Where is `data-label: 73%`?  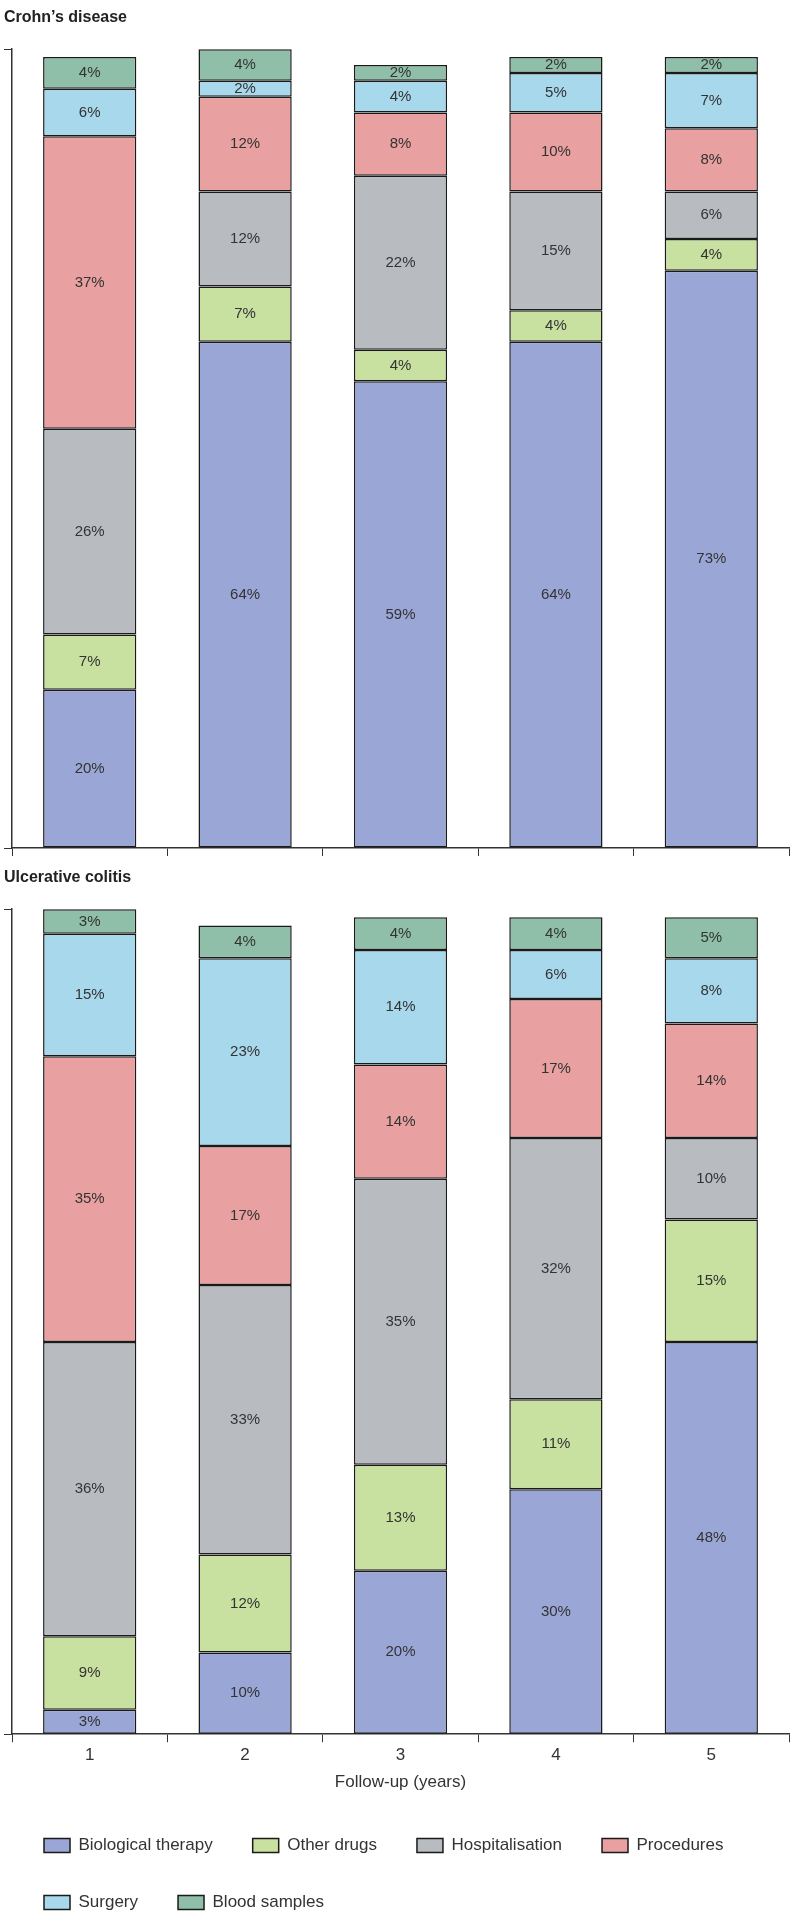 data-label: 73% is located at coordinates (711, 558).